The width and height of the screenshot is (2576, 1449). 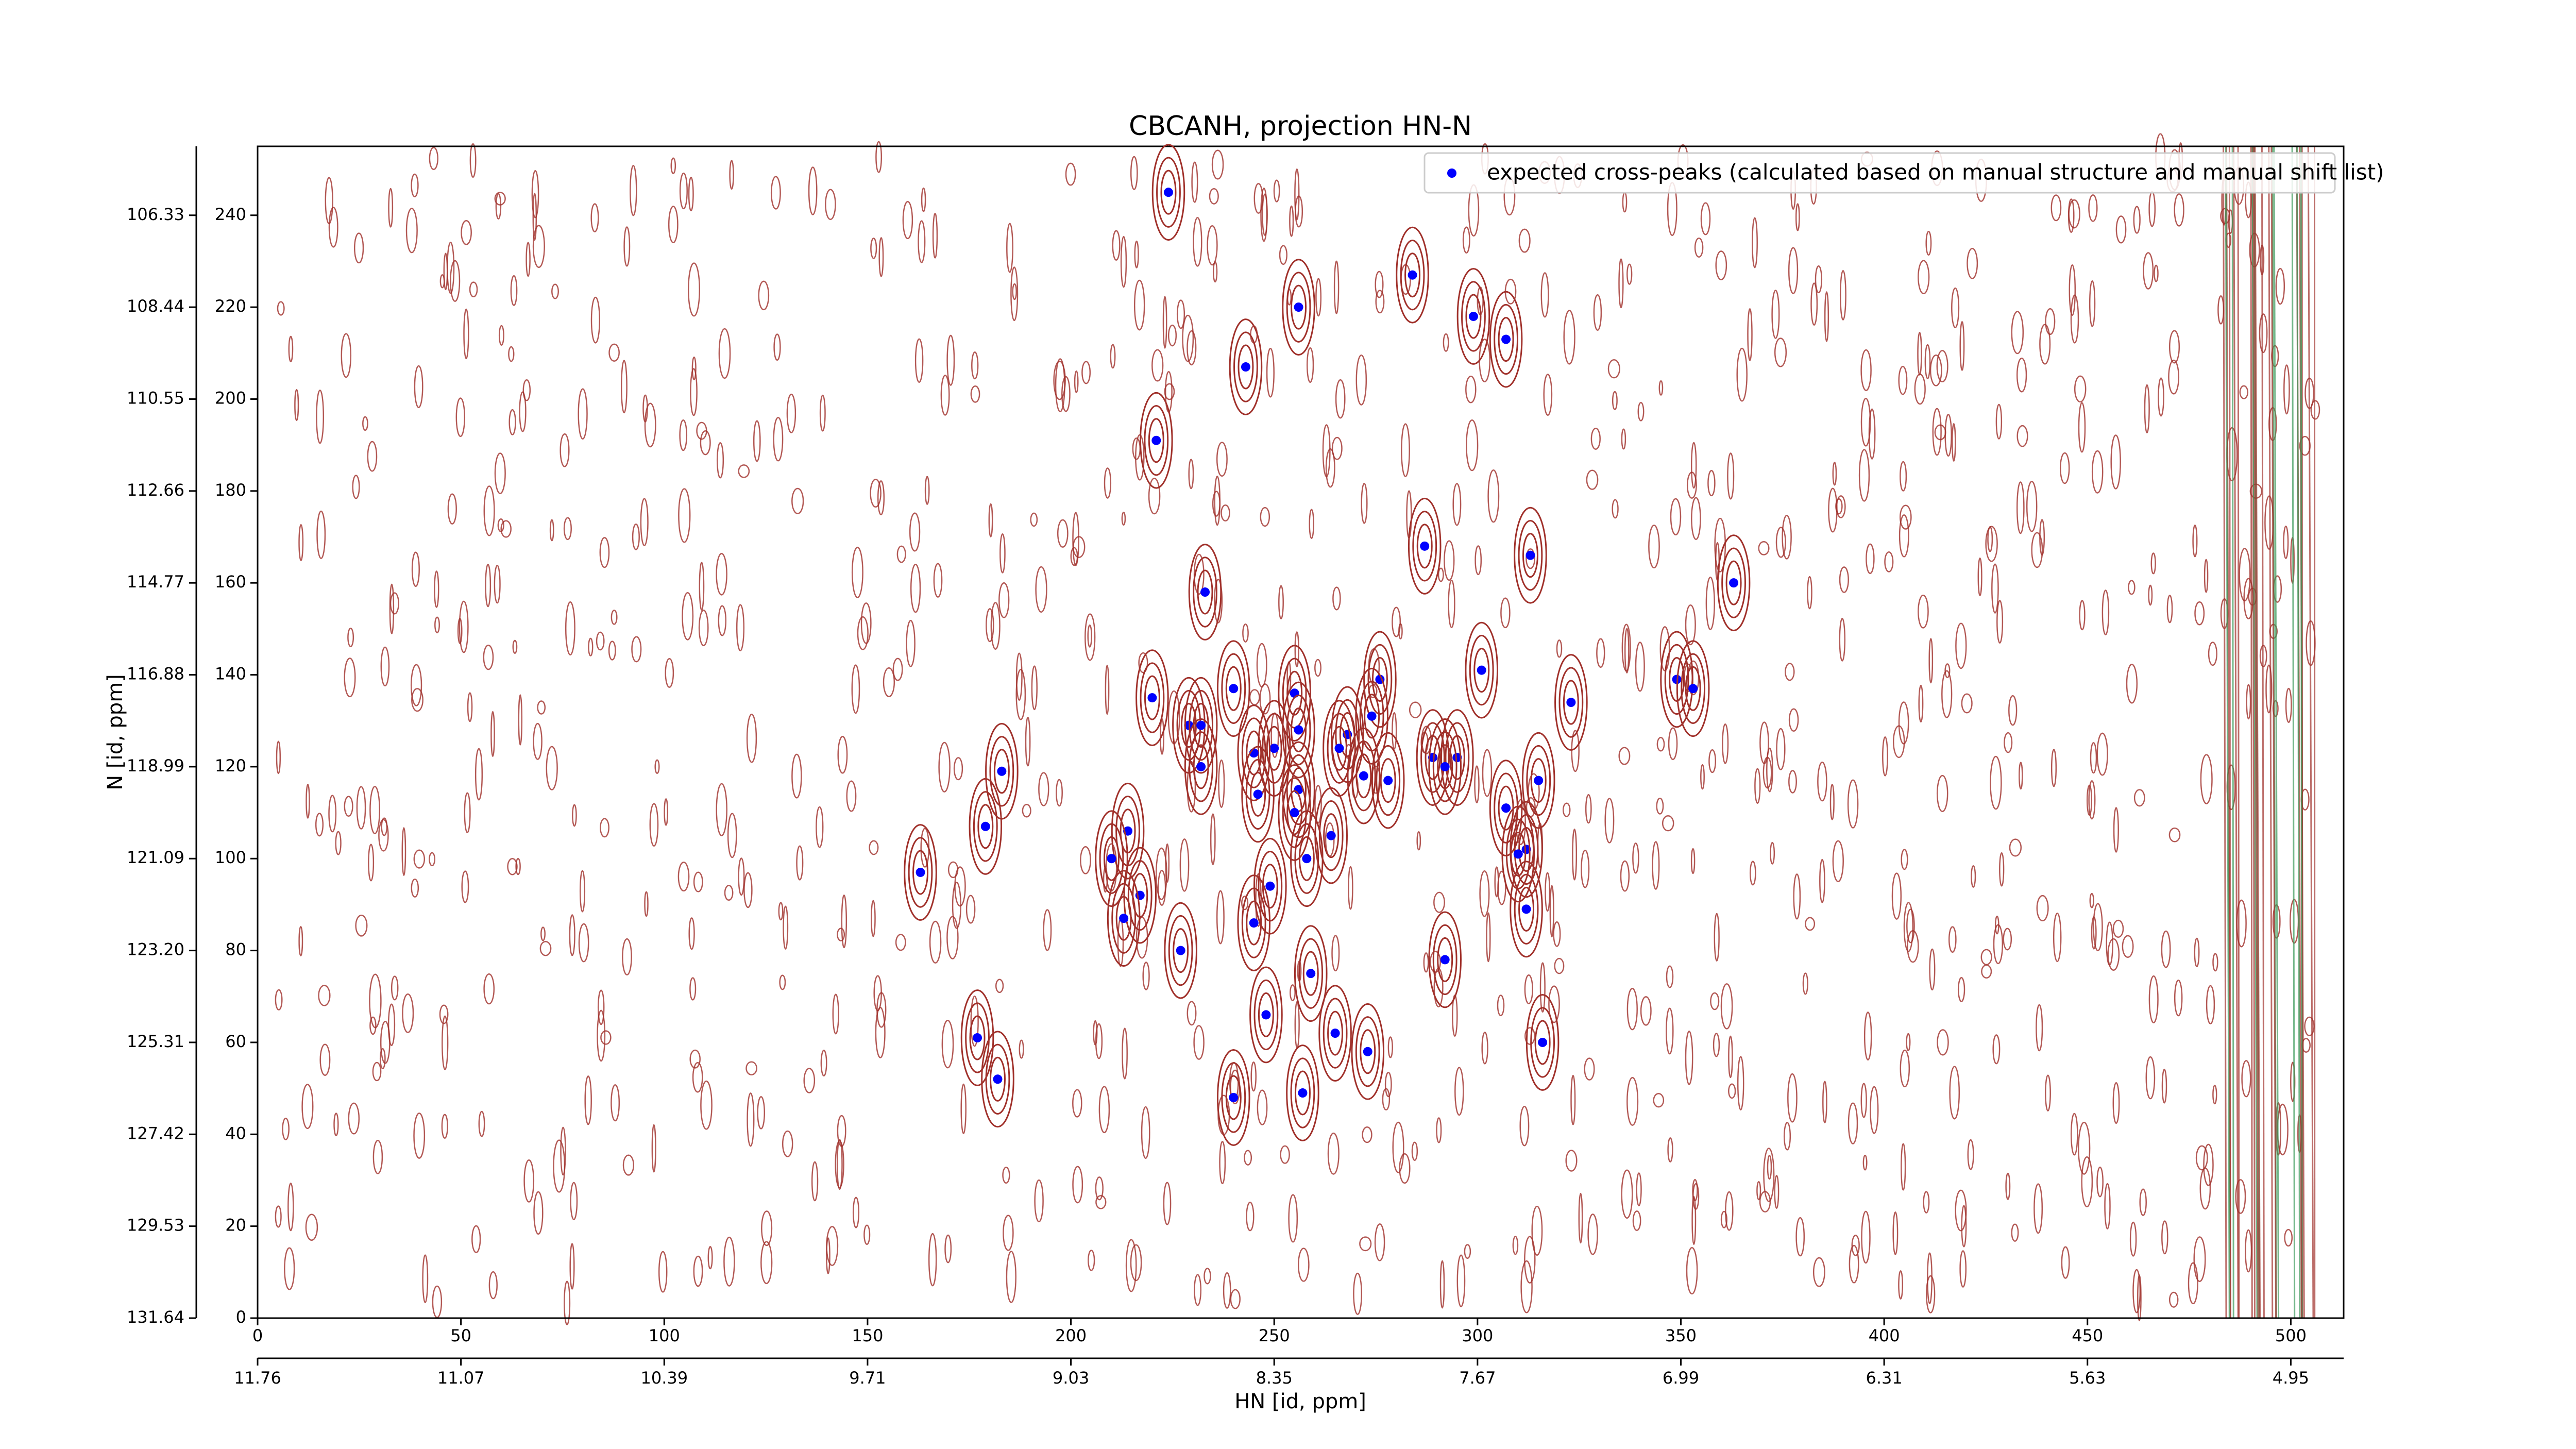 What do you see at coordinates (155, 1225) in the screenshot?
I see `y2-tick-label: 129.53` at bounding box center [155, 1225].